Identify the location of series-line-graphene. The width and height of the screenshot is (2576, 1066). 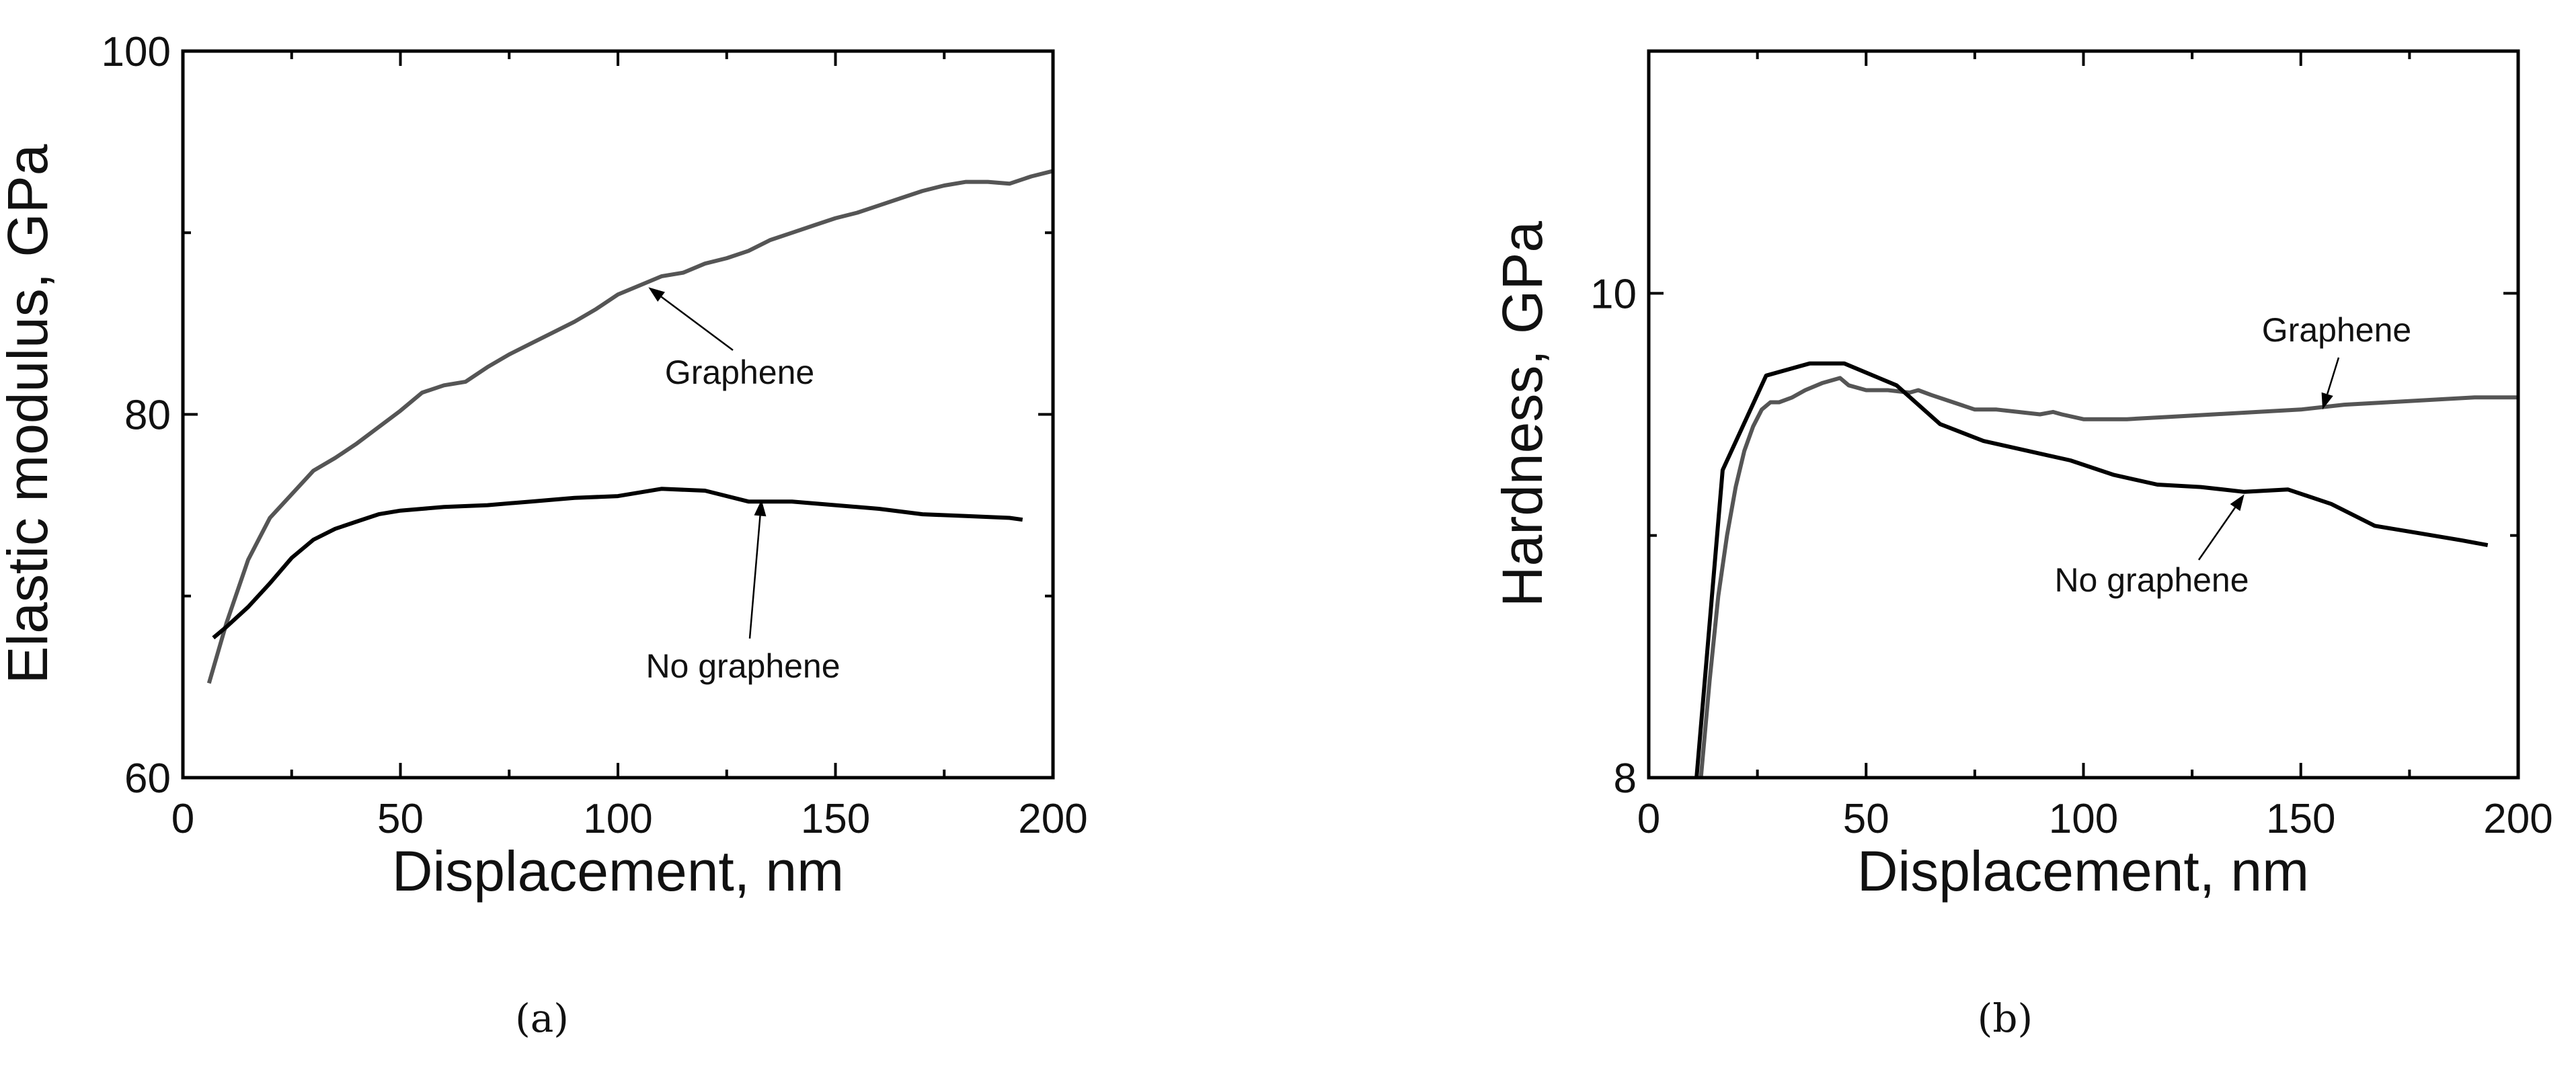
(2109, 577).